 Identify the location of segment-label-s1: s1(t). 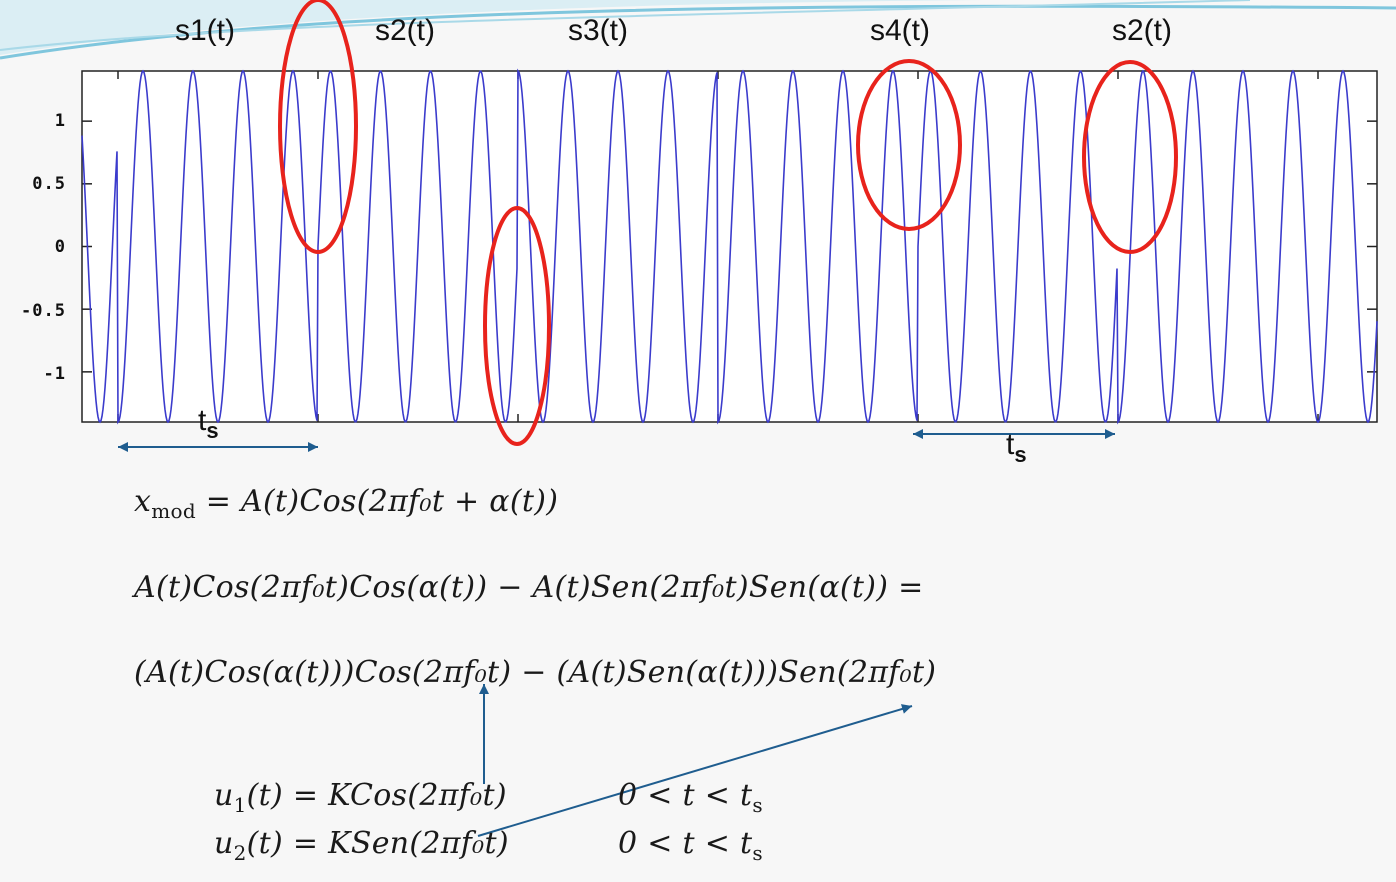
(205, 30).